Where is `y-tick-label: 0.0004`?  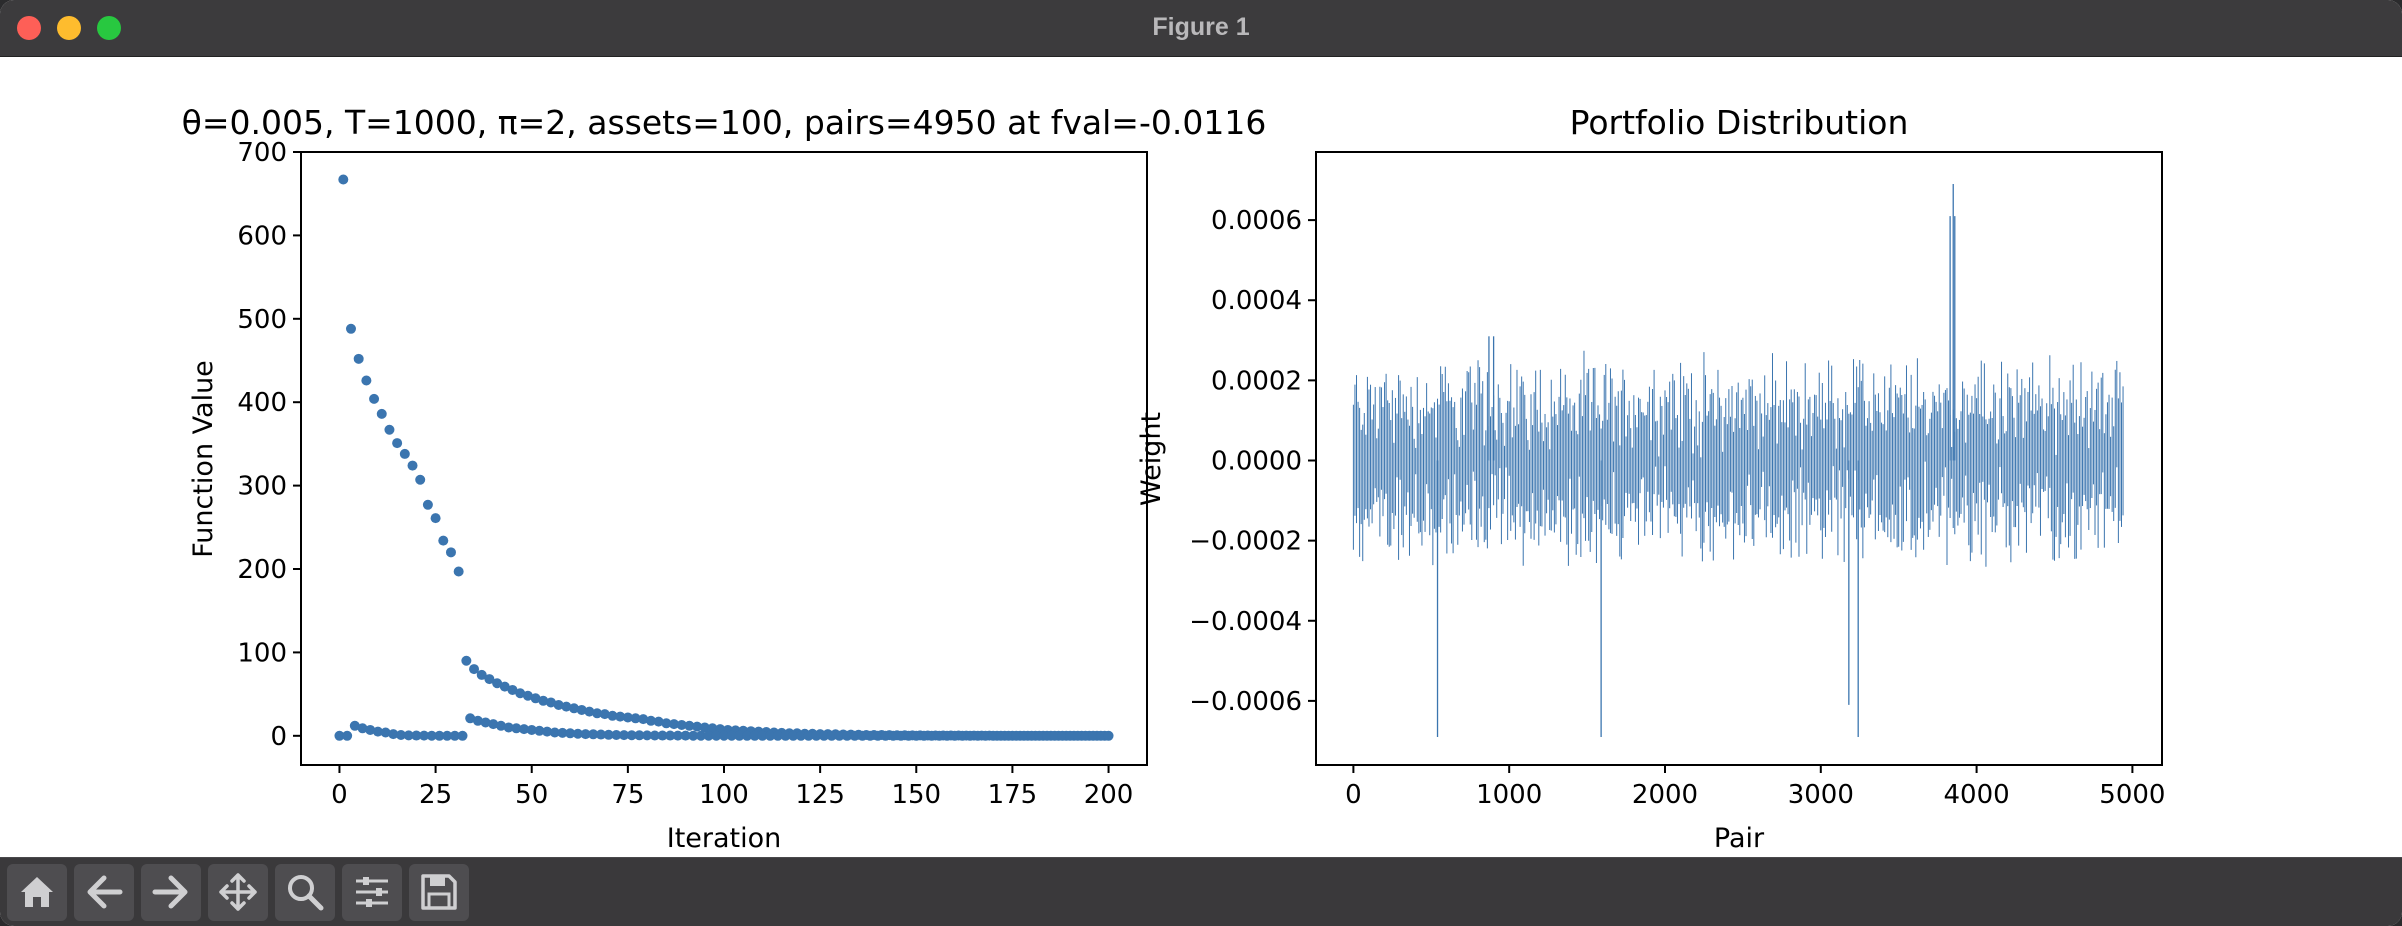
y-tick-label: 0.0004 is located at coordinates (1256, 301).